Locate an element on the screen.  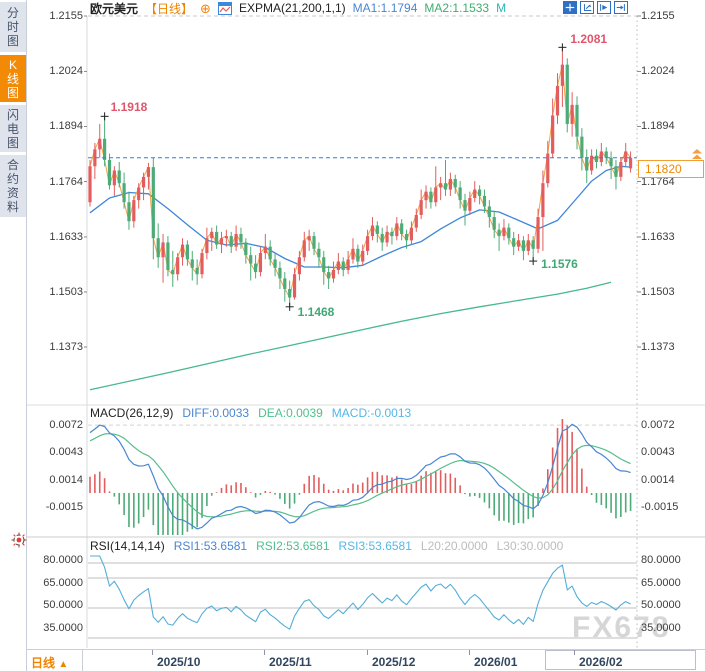
price-axis-label-right: 1.2024 is located at coordinates (658, 71).